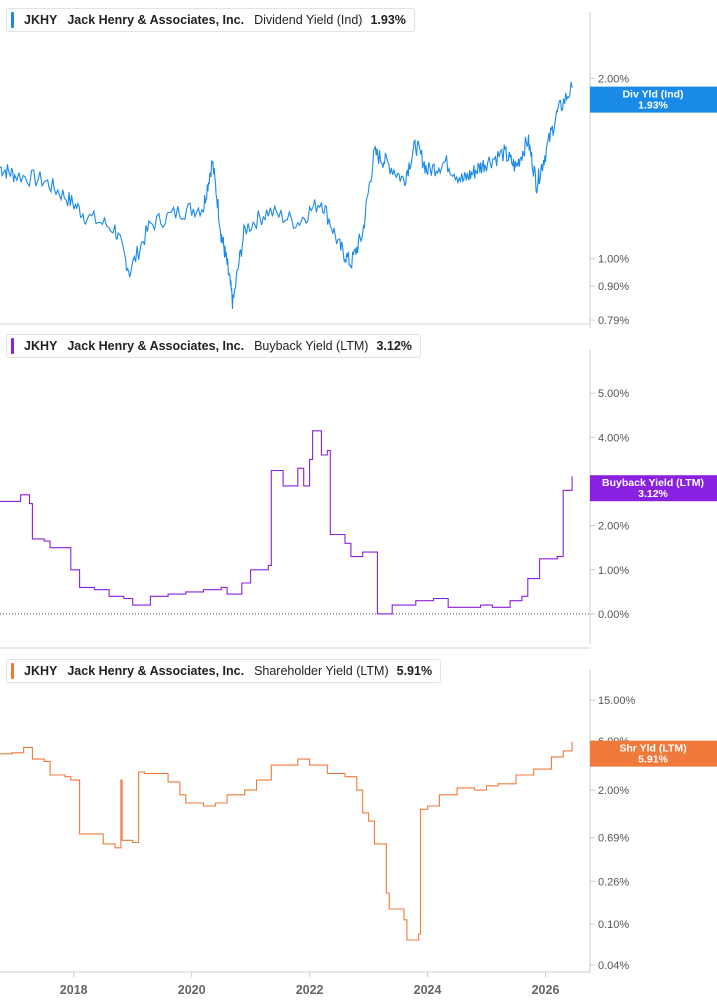 This screenshot has width=717, height=1005. I want to click on y-tick-label: 0.79%, so click(613, 321).